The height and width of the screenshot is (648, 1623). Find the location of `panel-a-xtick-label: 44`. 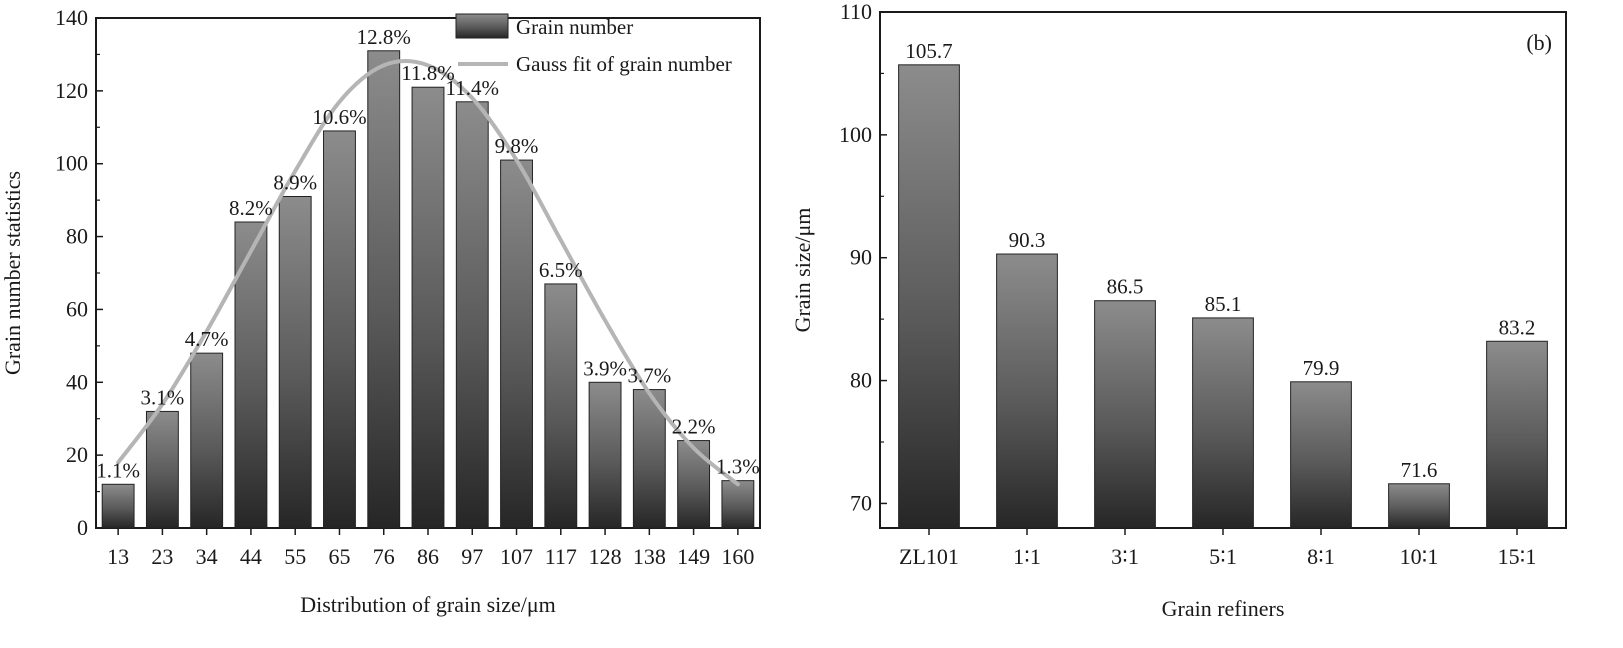

panel-a-xtick-label: 44 is located at coordinates (251, 556).